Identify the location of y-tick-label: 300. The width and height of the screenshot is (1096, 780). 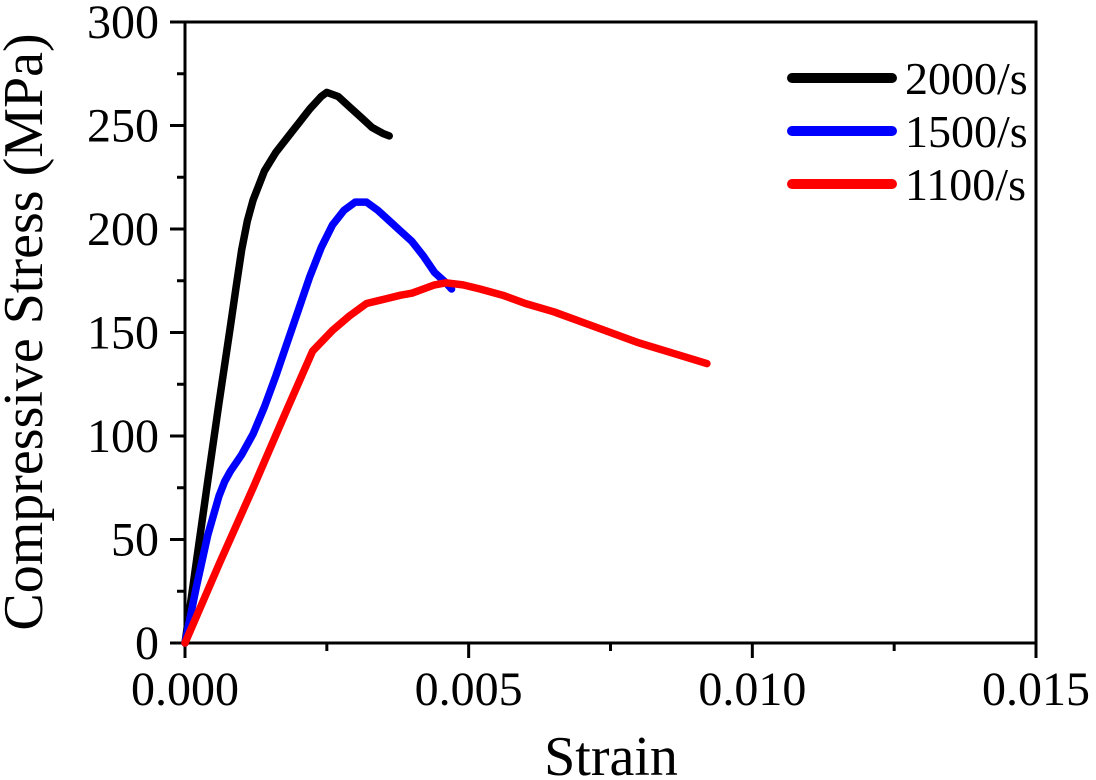
(123, 24).